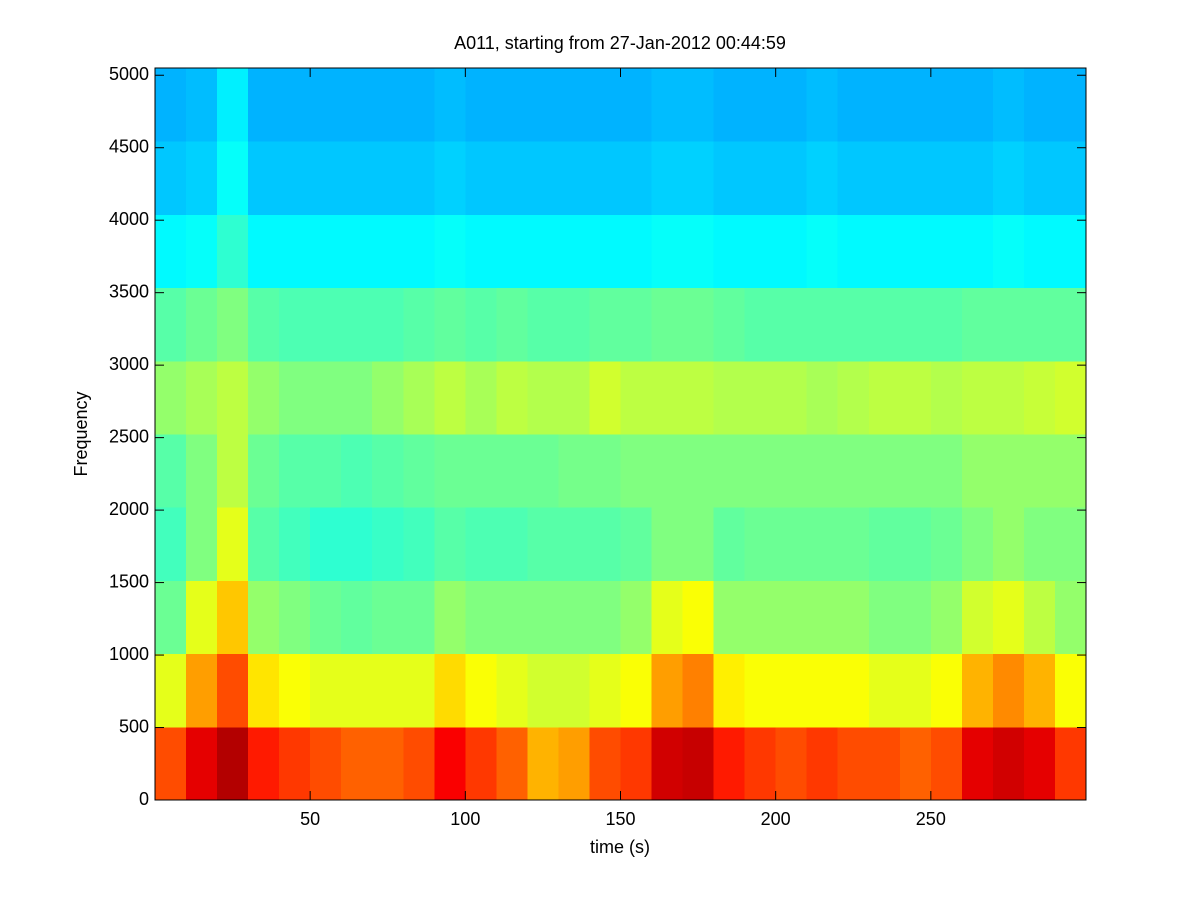 The height and width of the screenshot is (905, 1200). Describe the element at coordinates (129, 219) in the screenshot. I see `y-tick-label: 4000` at that location.